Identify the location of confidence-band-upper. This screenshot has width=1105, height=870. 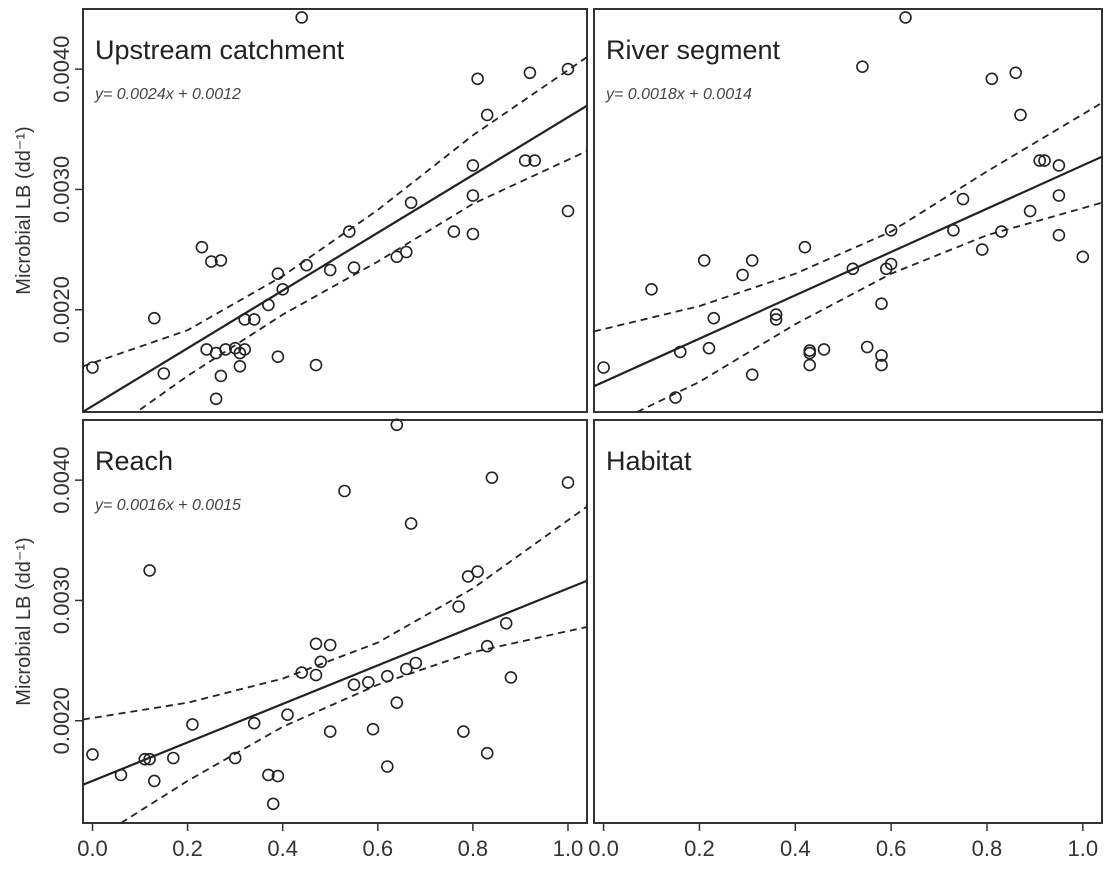
(848, 217).